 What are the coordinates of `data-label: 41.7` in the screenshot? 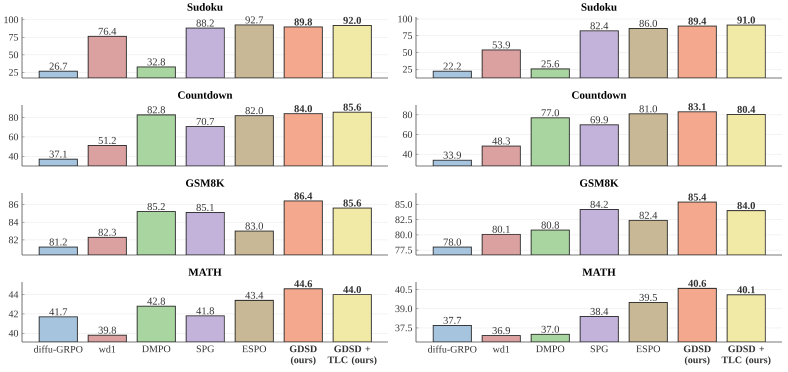 It's located at (58, 312).